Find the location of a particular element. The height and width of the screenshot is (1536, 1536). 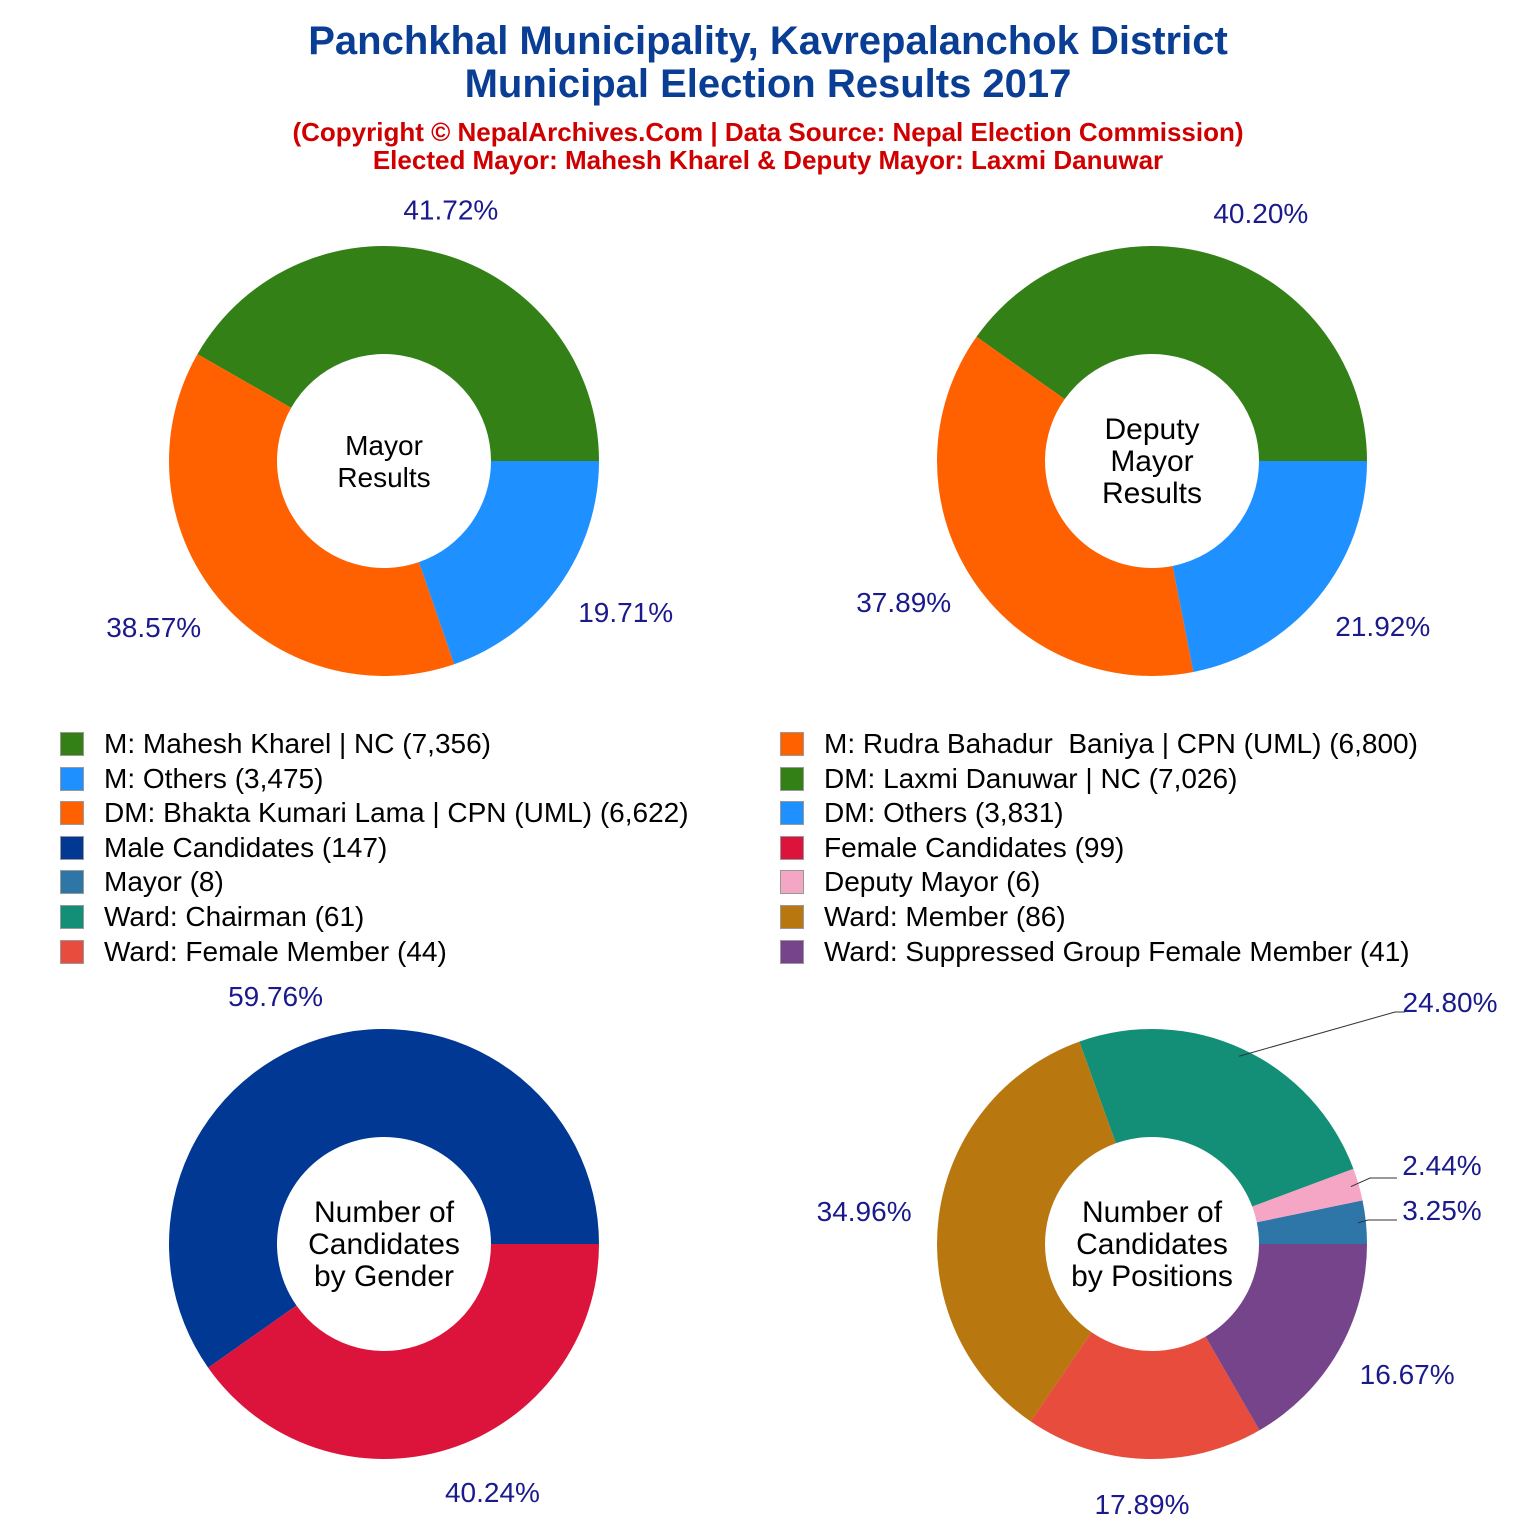

chart-title-line2: Municipal Election Results 2017 is located at coordinates (768, 84).